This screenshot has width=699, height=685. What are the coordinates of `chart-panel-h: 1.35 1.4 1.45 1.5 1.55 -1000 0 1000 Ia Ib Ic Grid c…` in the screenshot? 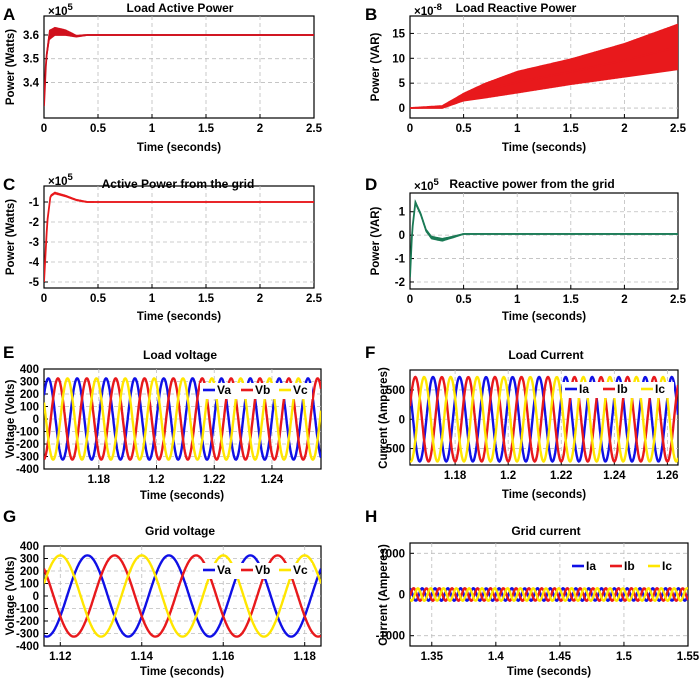 It's located at (532, 592).